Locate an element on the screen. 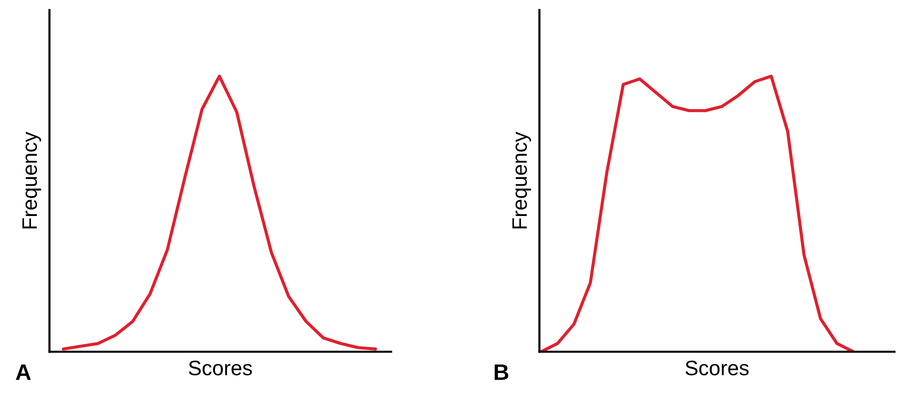 The image size is (899, 402). text: B is located at coordinates (501, 372).